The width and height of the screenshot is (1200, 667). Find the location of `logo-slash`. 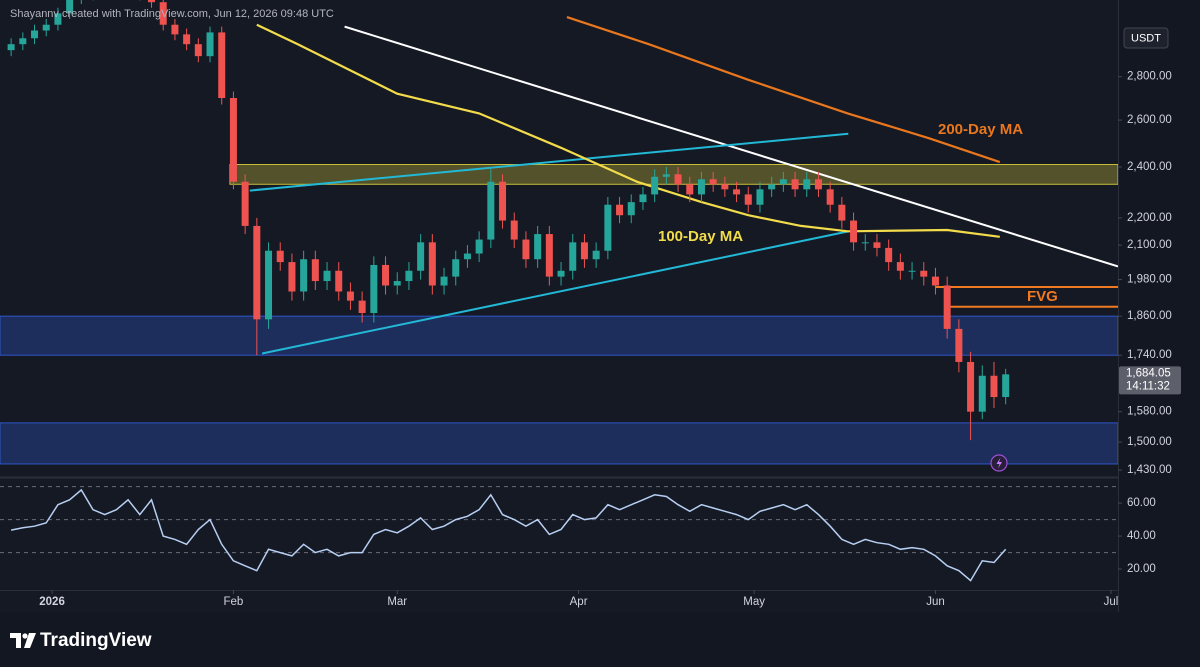

logo-slash is located at coordinates (30, 640).